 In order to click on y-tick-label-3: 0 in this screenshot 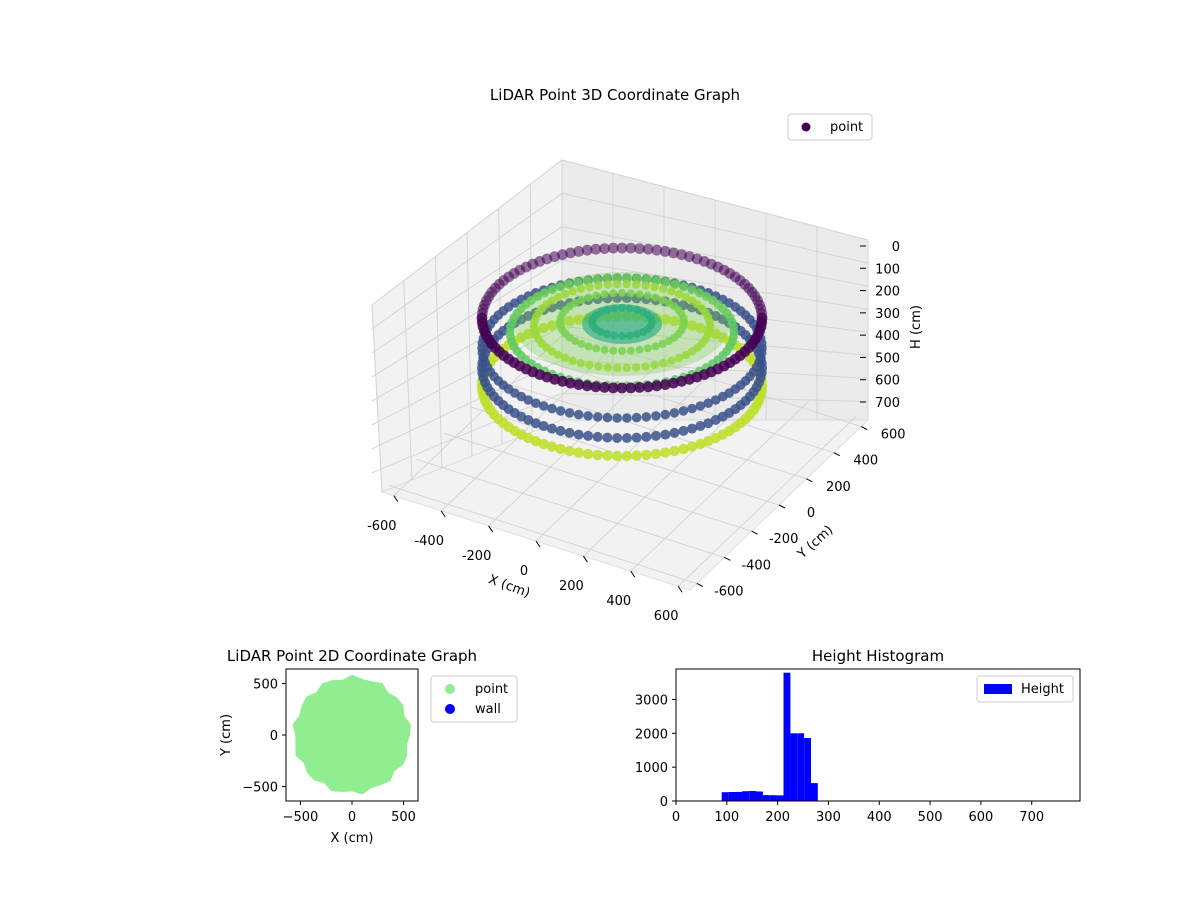, I will do `click(811, 513)`.